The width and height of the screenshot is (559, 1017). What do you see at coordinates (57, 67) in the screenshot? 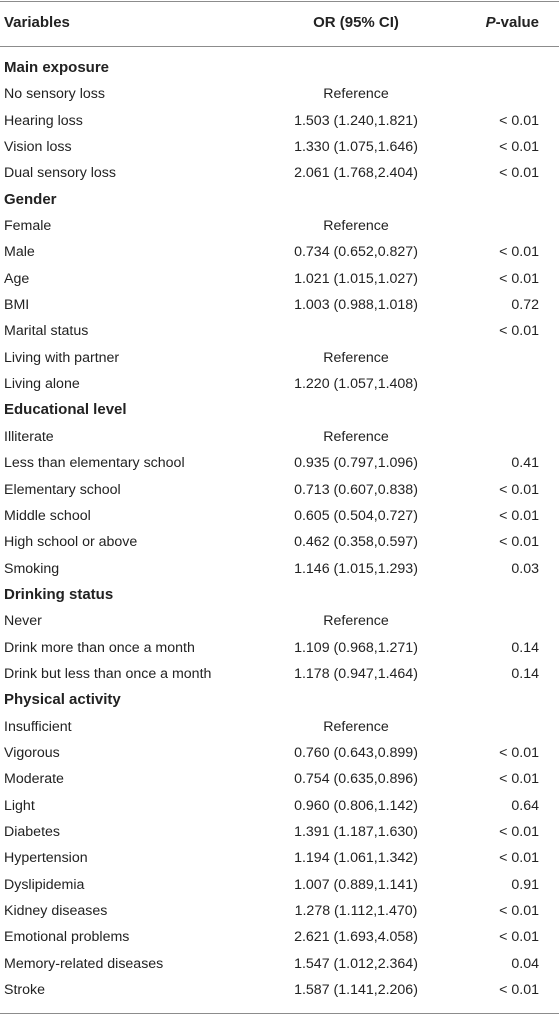
I see `section-label: Main exposure` at bounding box center [57, 67].